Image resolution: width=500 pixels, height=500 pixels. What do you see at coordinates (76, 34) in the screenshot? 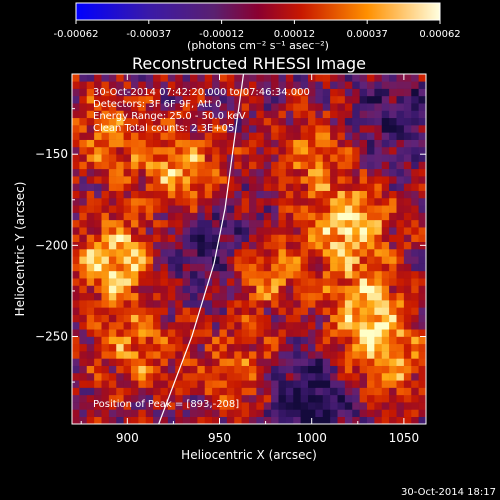
I see `colorbar-tick-label: -0.00062` at bounding box center [76, 34].